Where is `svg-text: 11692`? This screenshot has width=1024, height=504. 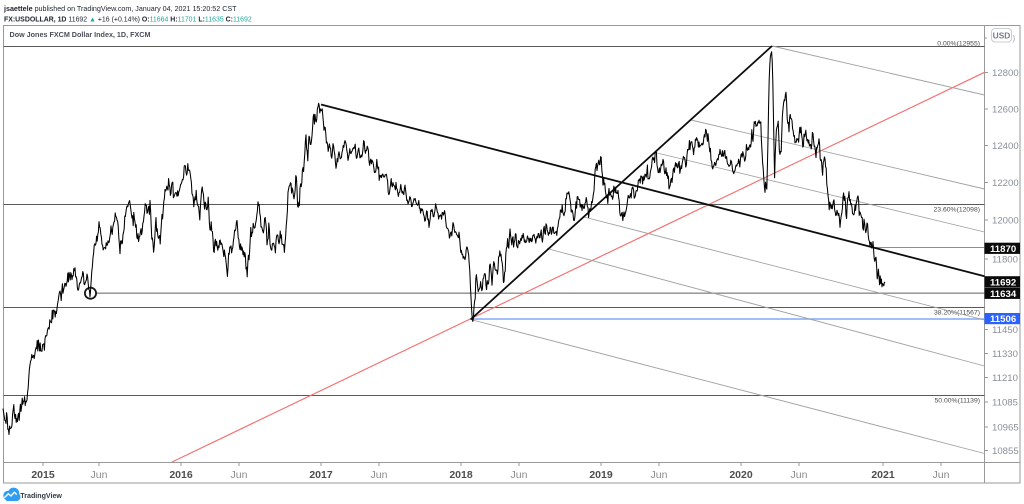
svg-text: 11692 is located at coordinates (1003, 282).